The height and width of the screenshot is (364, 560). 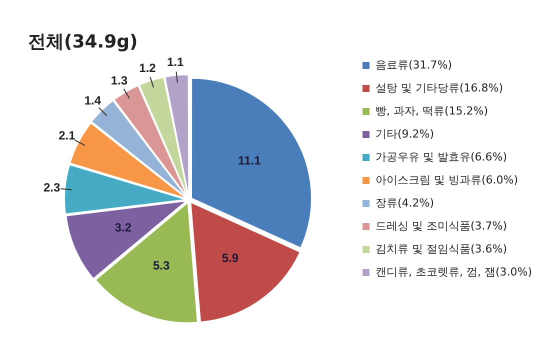 I want to click on chart-title: 전체(34.9g), so click(x=83, y=41).